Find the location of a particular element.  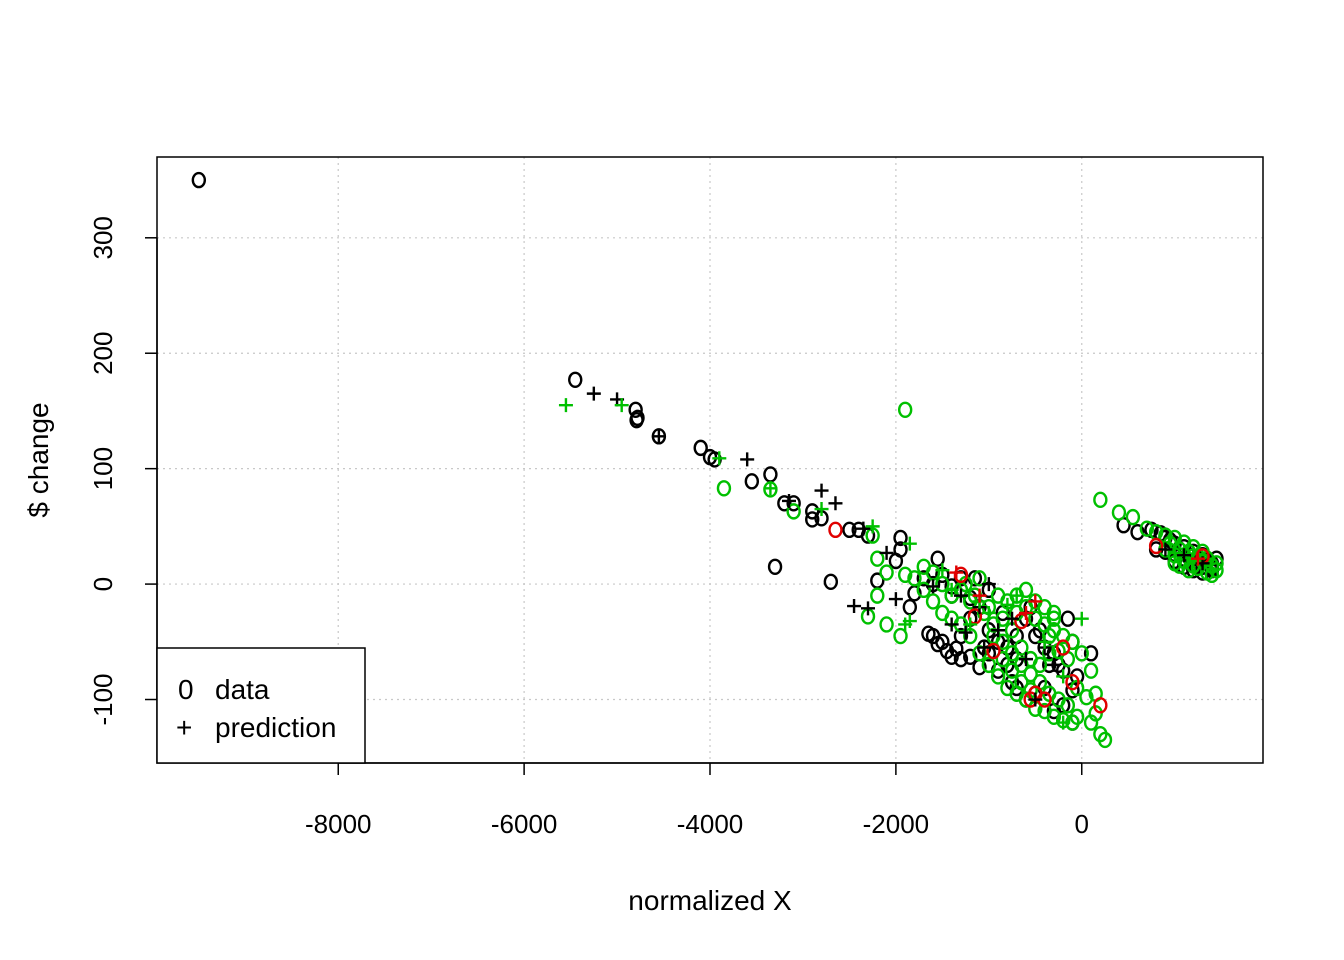

series-green-circle is located at coordinates (970, 575).